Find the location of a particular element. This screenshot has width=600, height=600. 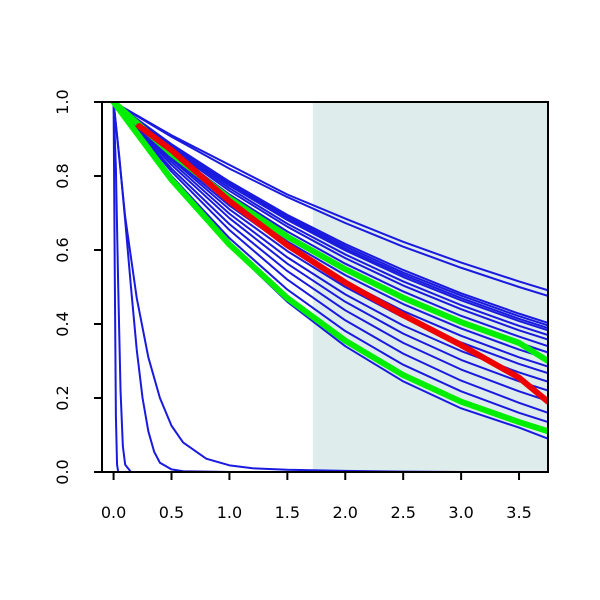

y-tick-label: 0.0 is located at coordinates (62, 471).